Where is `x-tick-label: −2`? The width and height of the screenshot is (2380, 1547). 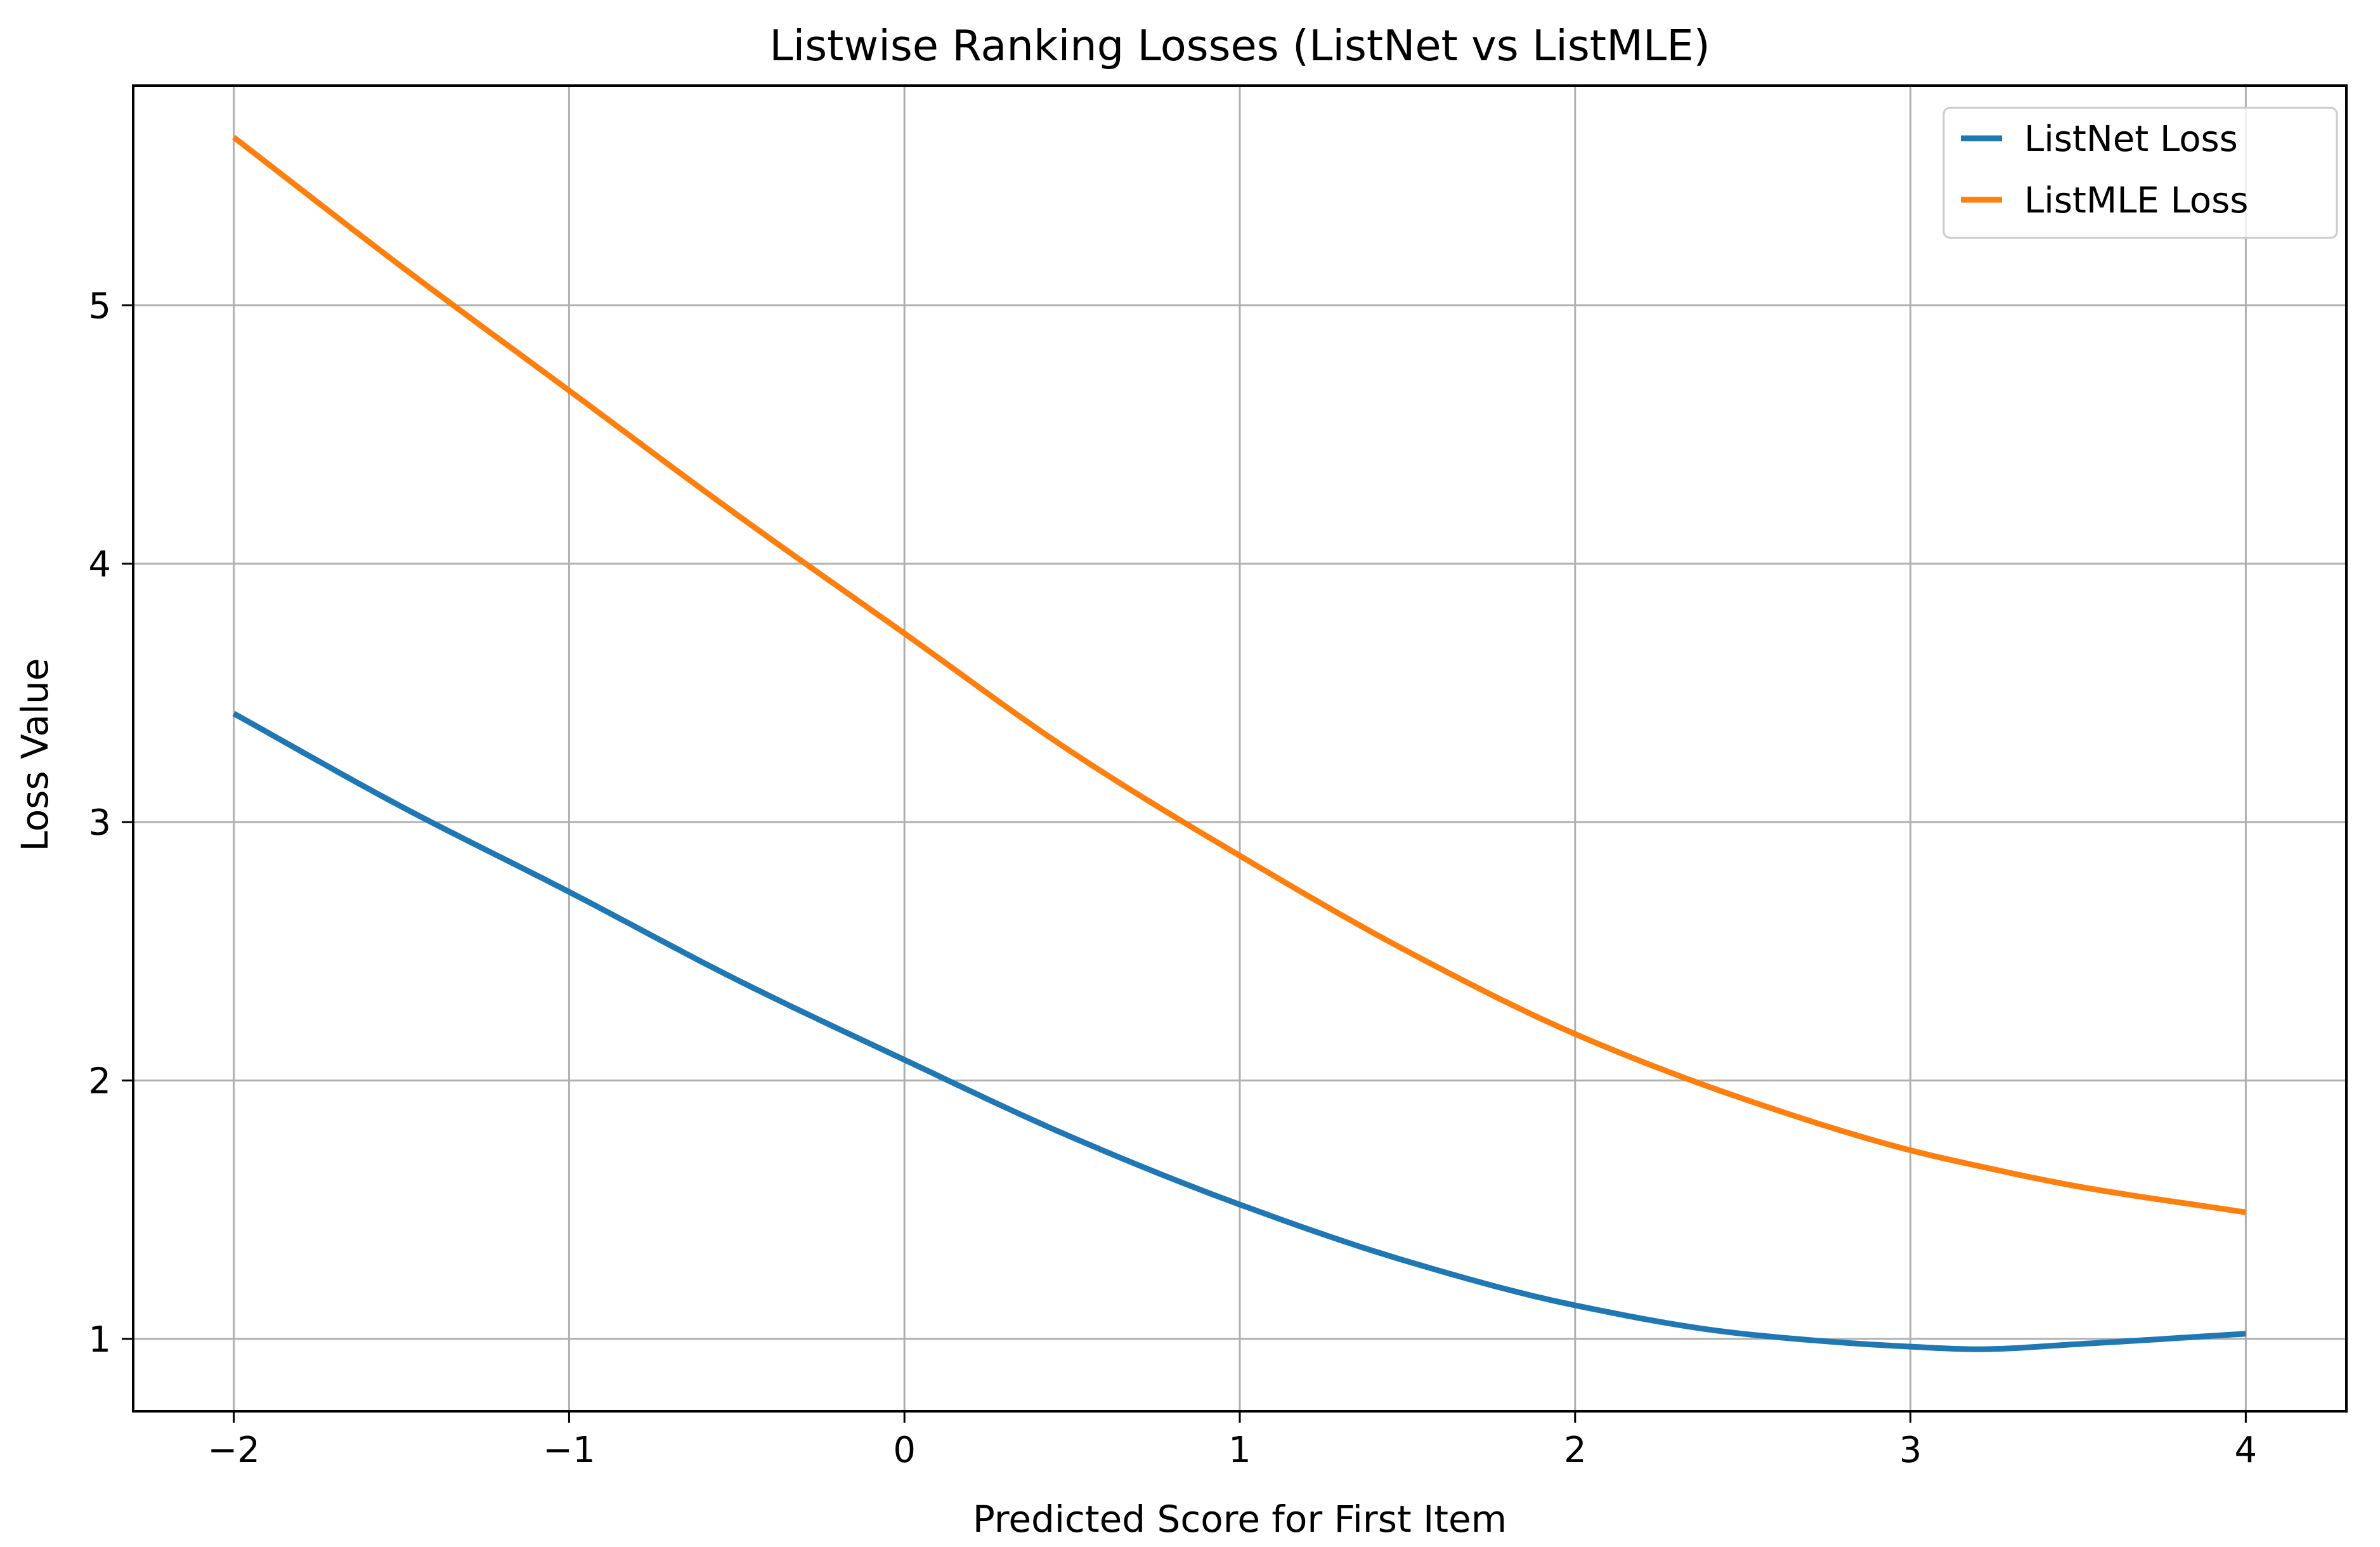
x-tick-label: −2 is located at coordinates (233, 1450).